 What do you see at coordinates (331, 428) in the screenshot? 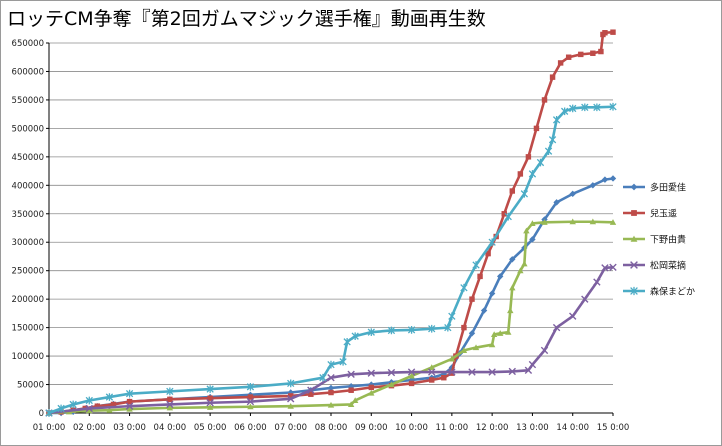
I see `x-tick-label: 08 0:00` at bounding box center [331, 428].